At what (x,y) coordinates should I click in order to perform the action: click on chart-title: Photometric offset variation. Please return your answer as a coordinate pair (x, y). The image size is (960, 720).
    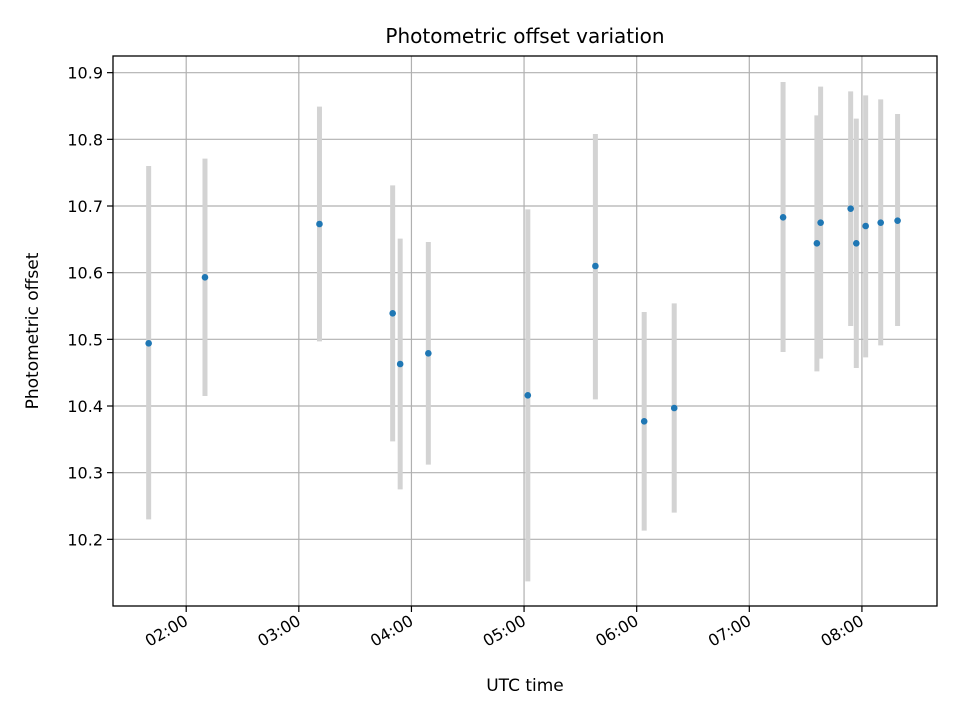
    Looking at the image, I should click on (524, 36).